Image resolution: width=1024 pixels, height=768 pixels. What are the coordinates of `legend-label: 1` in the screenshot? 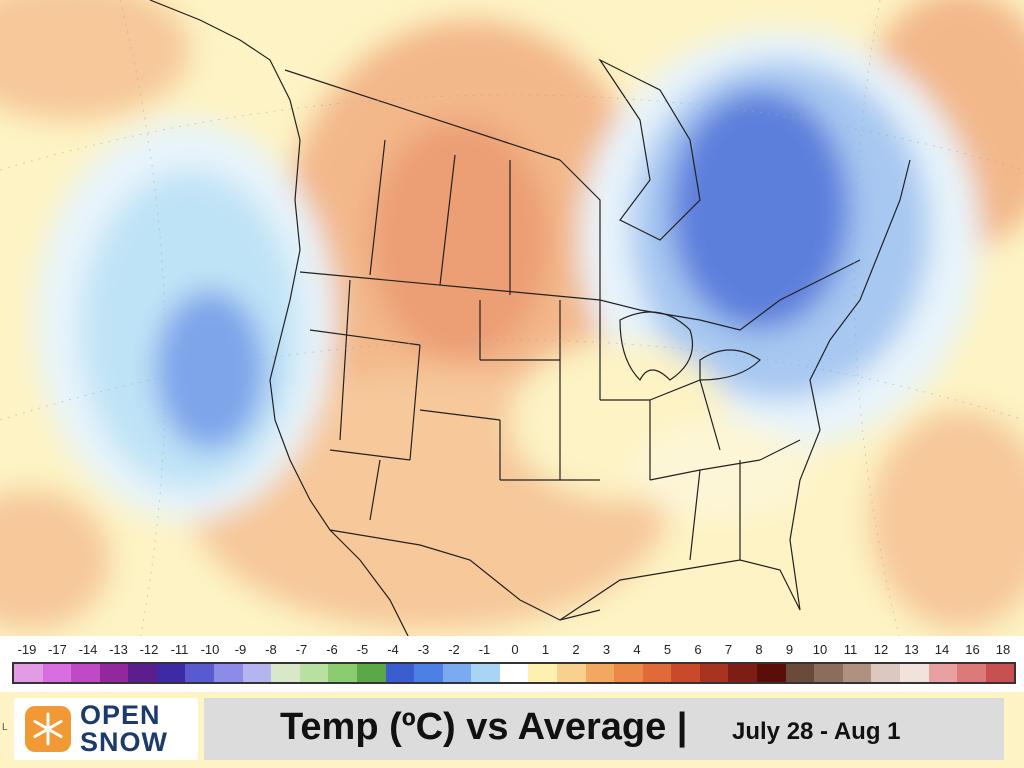 It's located at (545, 649).